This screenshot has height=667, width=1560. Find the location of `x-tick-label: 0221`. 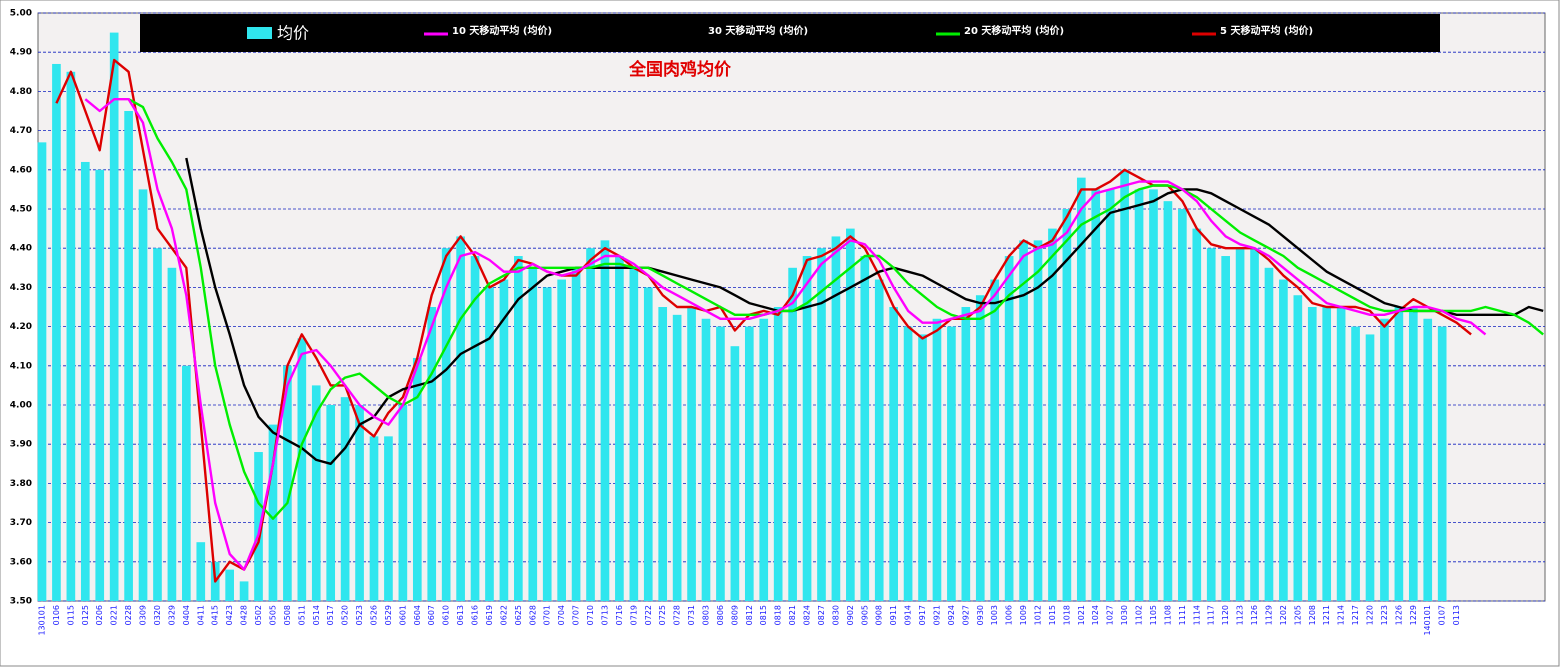

x-tick-label: 0221 is located at coordinates (114, 615).